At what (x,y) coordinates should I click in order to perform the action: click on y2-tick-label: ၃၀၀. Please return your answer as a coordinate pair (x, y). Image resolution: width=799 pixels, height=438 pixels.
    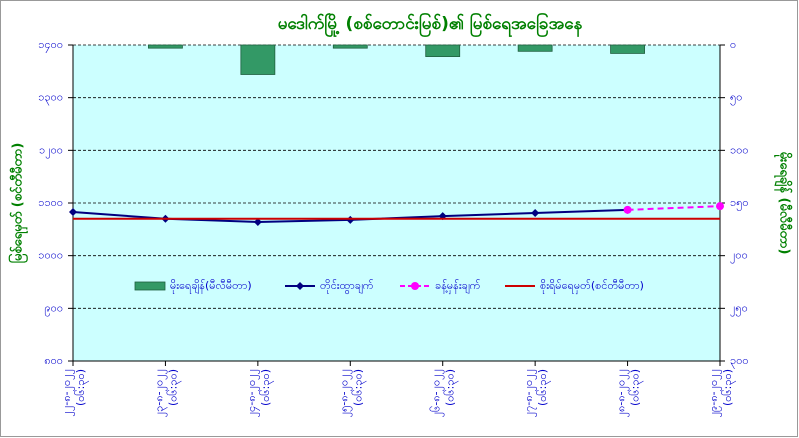
    Looking at the image, I should click on (739, 361).